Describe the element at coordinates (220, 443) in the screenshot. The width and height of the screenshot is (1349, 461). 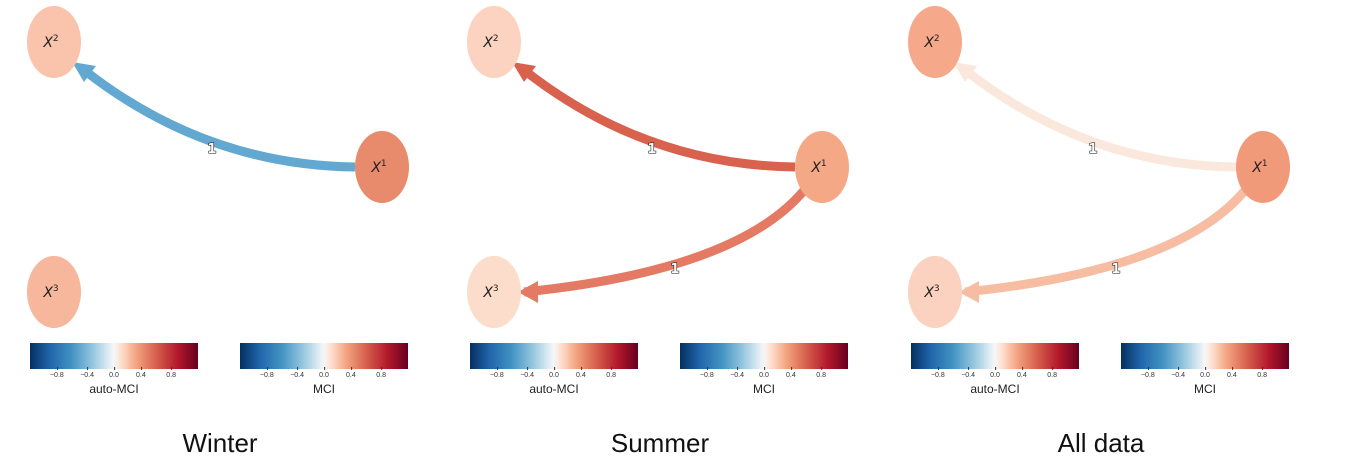
I see `panel-caption: Winter` at that location.